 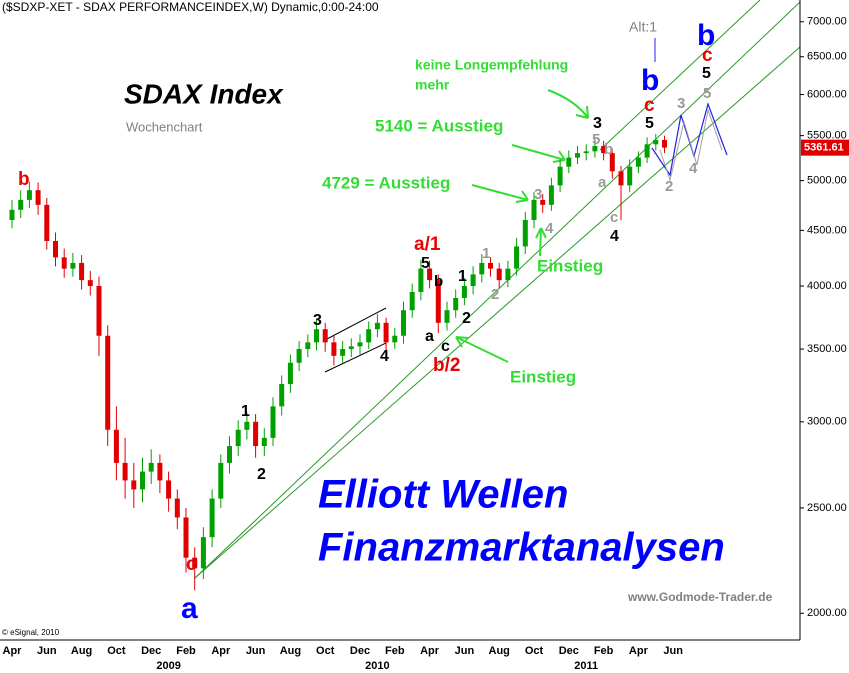 What do you see at coordinates (827, 57) in the screenshot?
I see `y-tick-label: 6500.00` at bounding box center [827, 57].